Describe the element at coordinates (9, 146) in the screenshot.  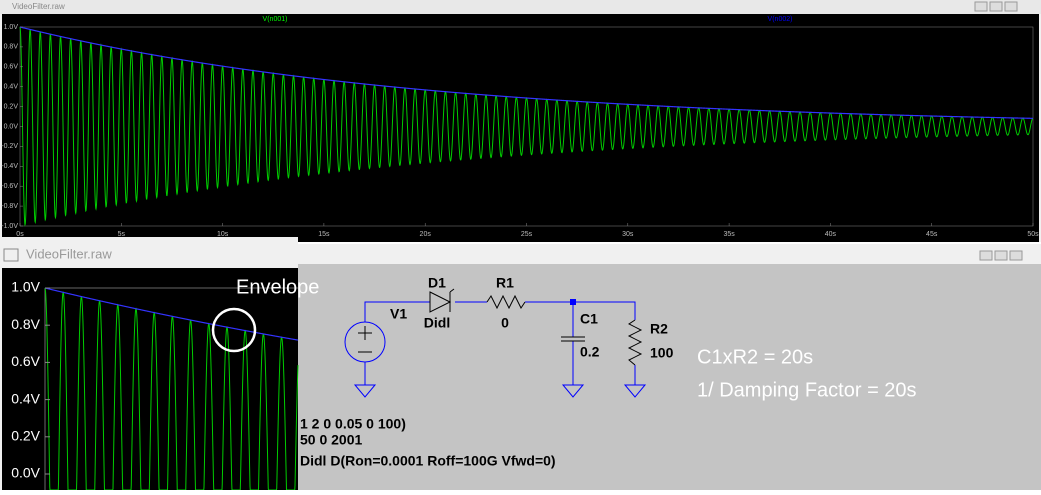
I see `y-tick-label: -0.2V` at that location.